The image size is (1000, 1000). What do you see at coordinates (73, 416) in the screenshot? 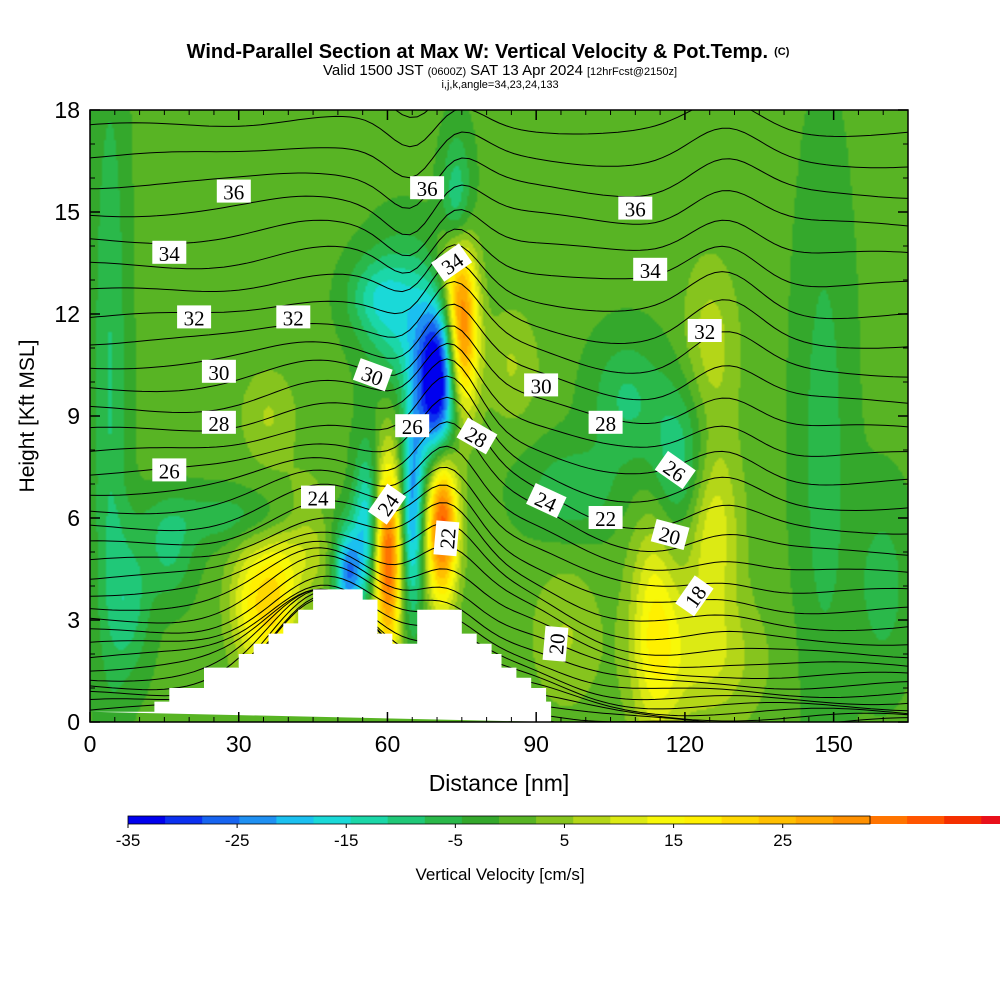
I see `y-tick-label: 9` at bounding box center [73, 416].